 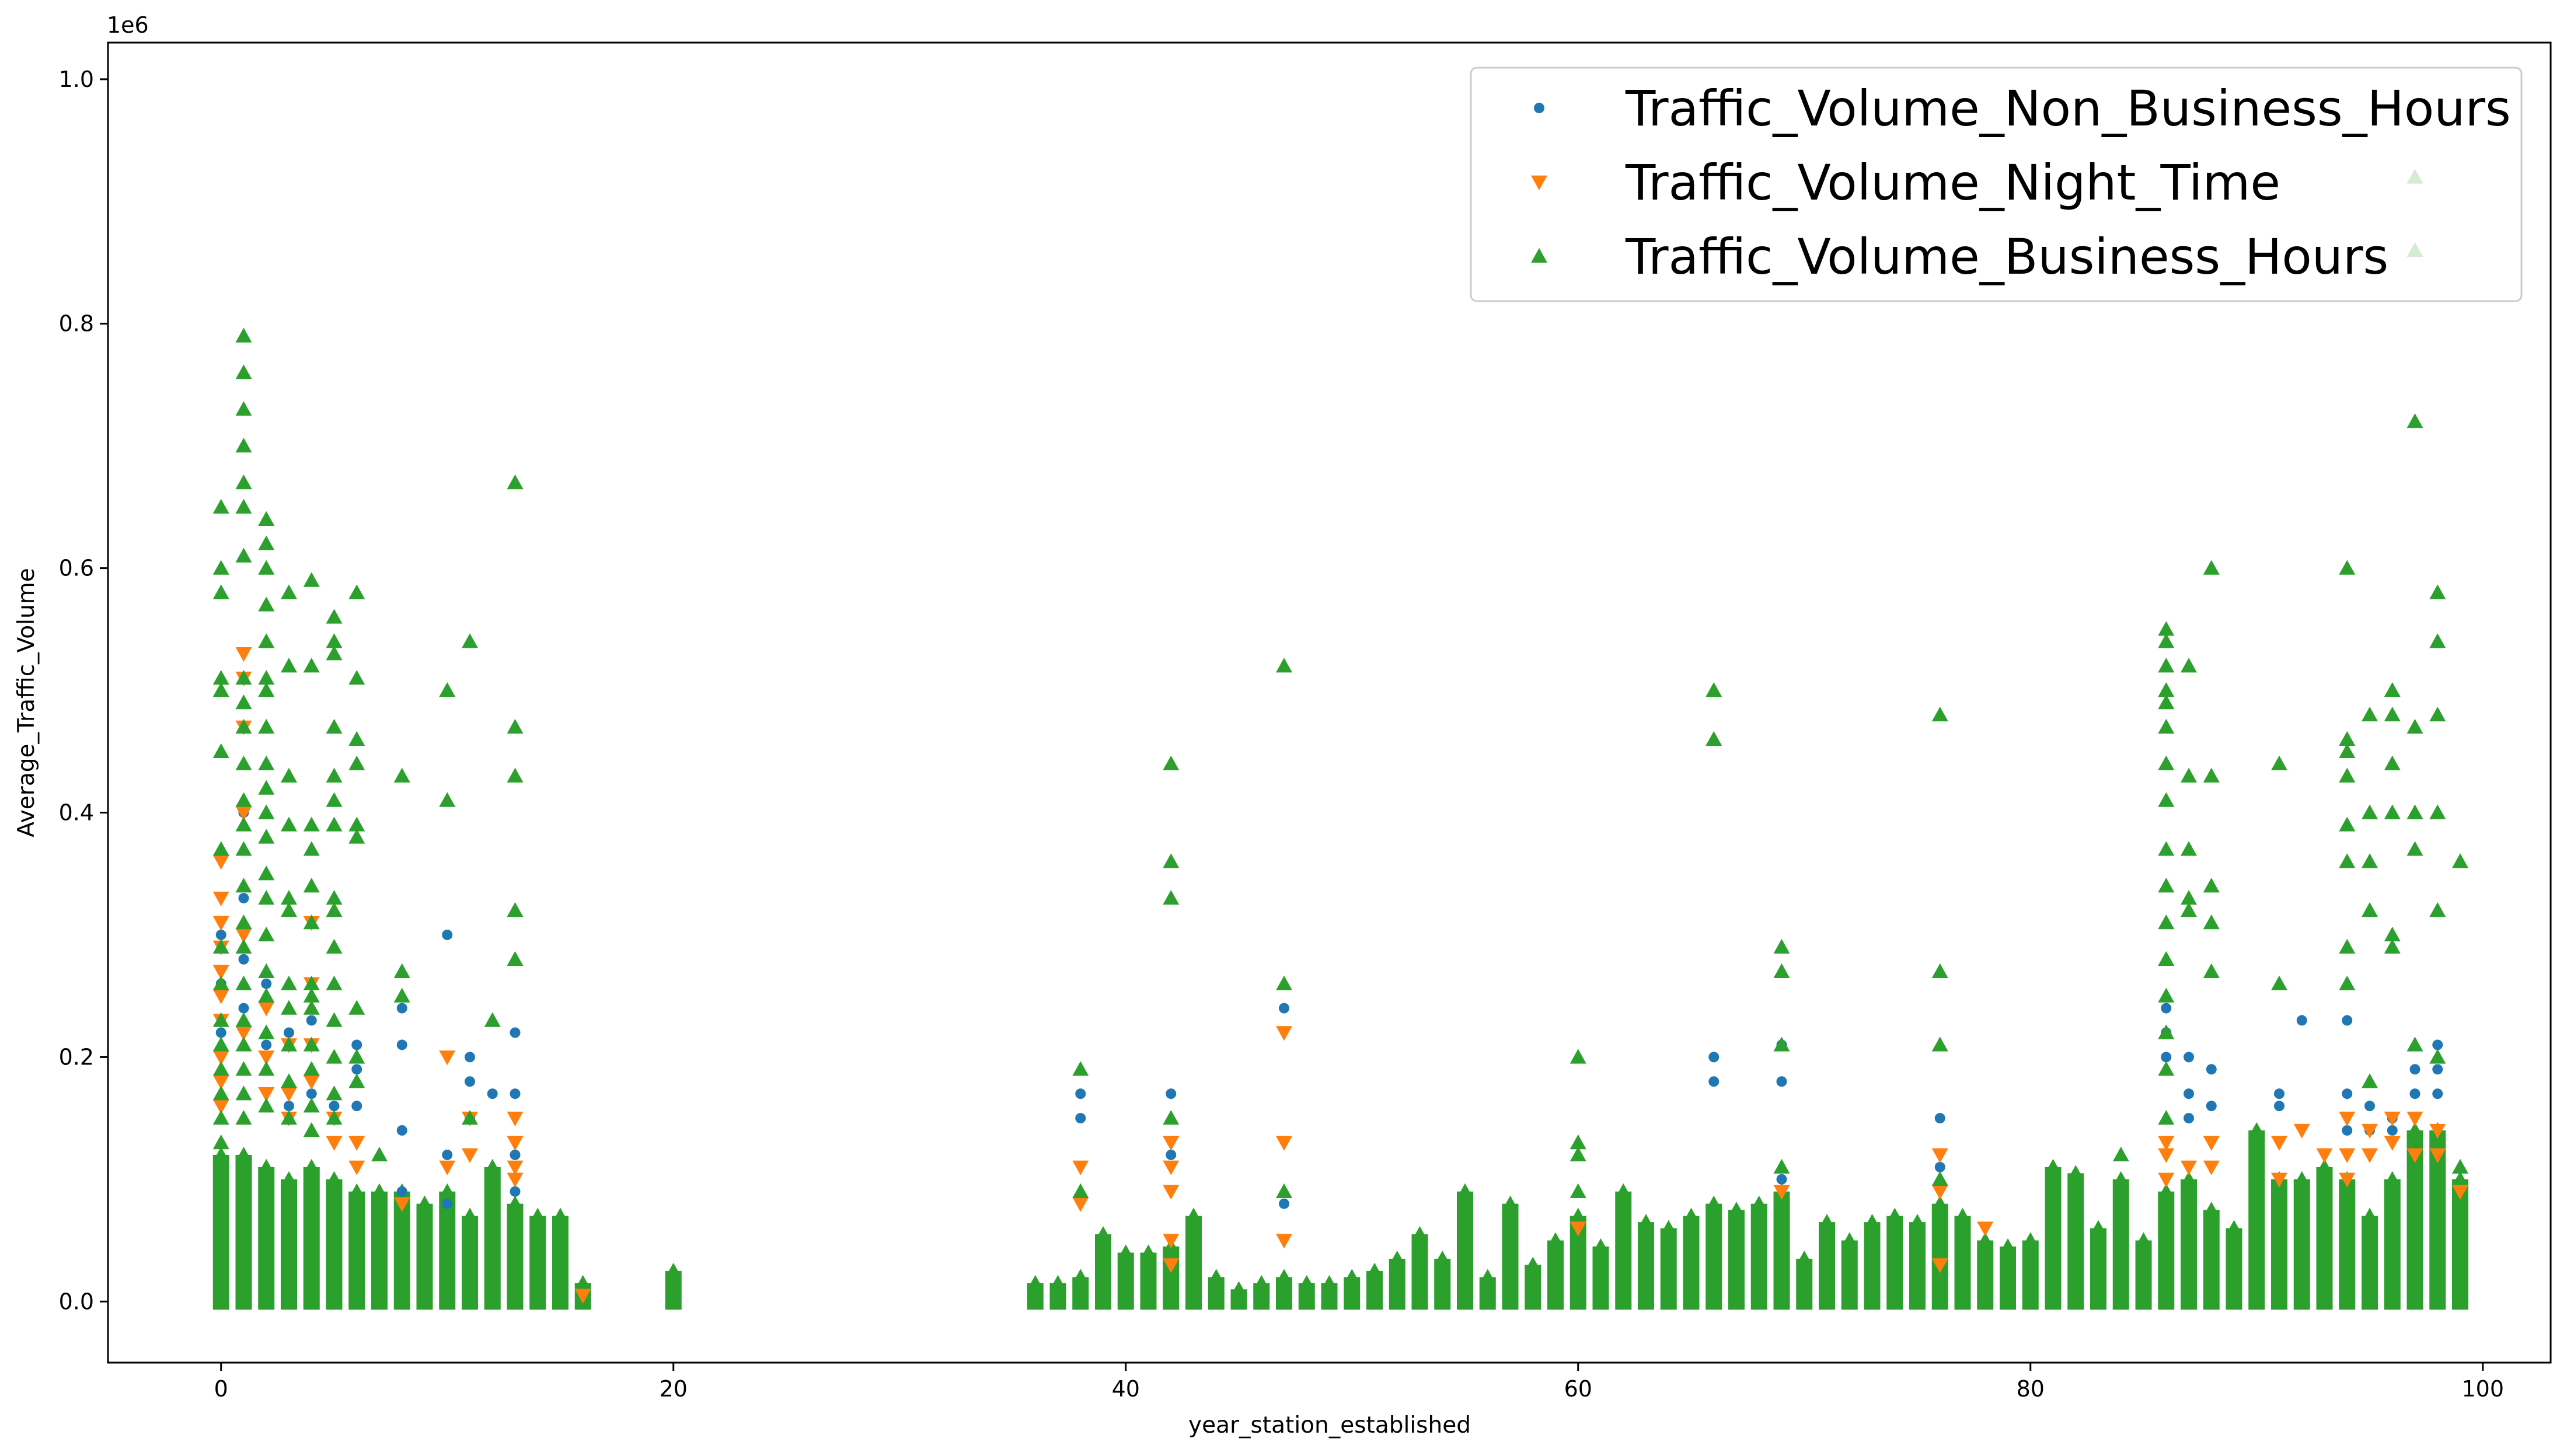 I want to click on y-offset-label: 1e6, so click(x=128, y=25).